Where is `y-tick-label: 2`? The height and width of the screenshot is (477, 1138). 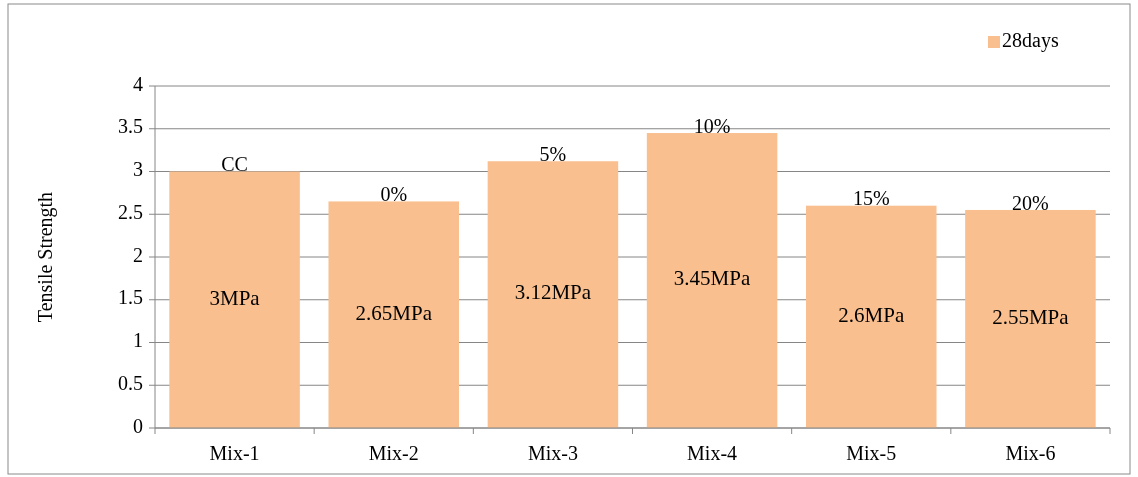 y-tick-label: 2 is located at coordinates (138, 254).